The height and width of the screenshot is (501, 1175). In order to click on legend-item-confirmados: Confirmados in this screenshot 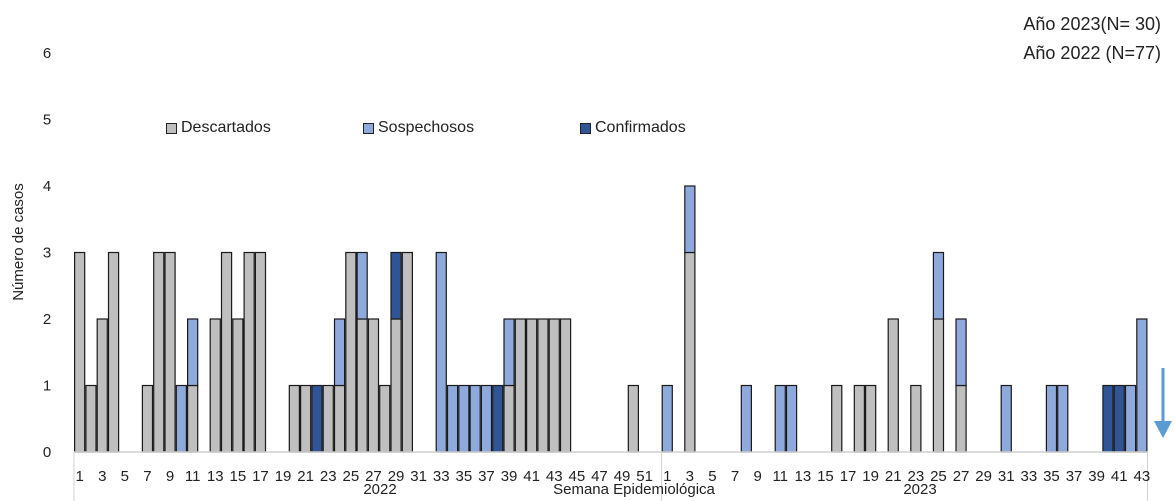, I will do `click(633, 128)`.